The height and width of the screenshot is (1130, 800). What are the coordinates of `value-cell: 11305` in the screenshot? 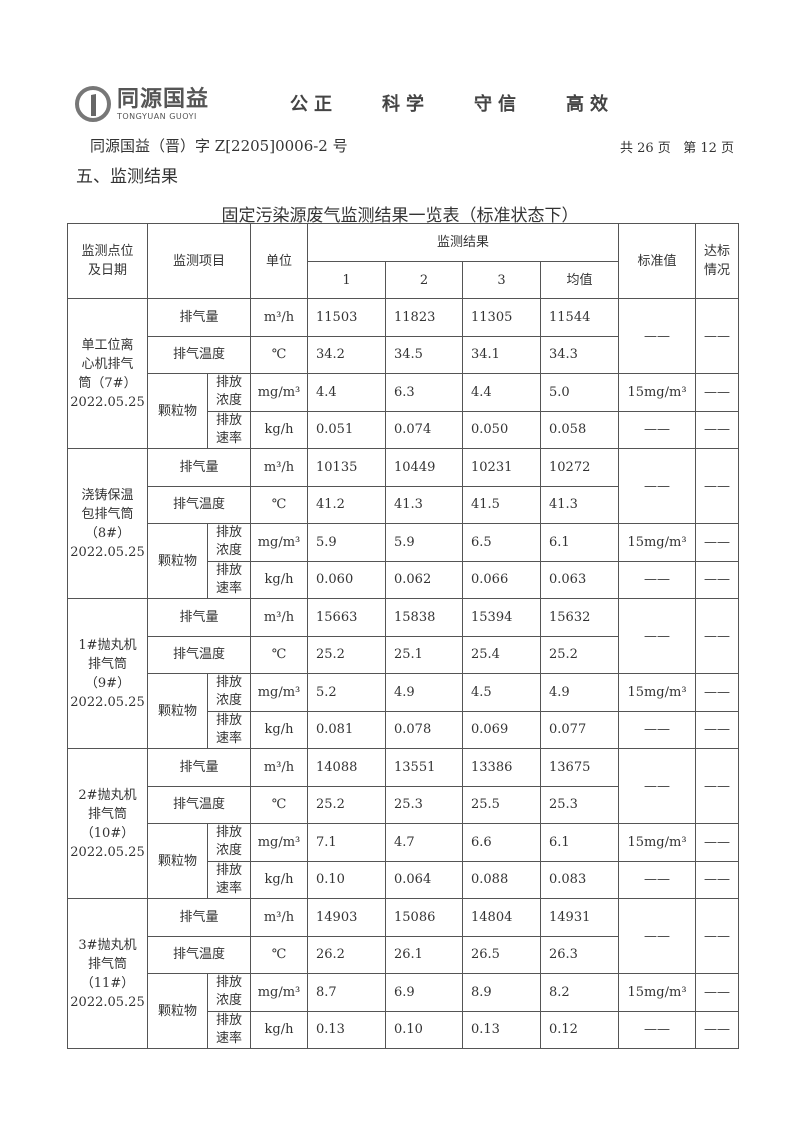 It's located at (501, 317).